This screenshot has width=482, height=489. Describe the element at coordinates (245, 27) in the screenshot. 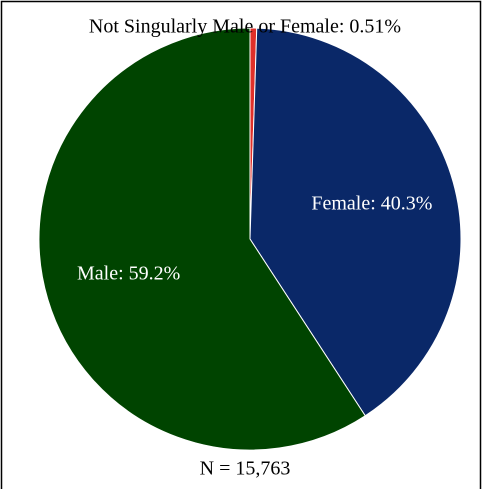

I see `slice-label: Not Singularly Male or Female: 0.51%` at that location.